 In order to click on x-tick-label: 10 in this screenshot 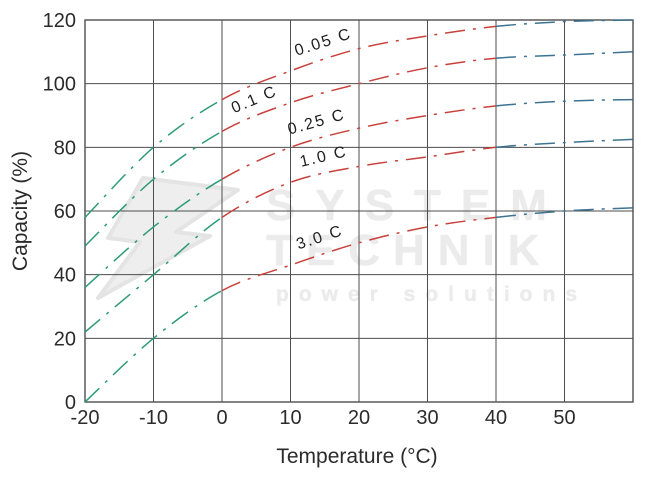, I will do `click(290, 418)`.